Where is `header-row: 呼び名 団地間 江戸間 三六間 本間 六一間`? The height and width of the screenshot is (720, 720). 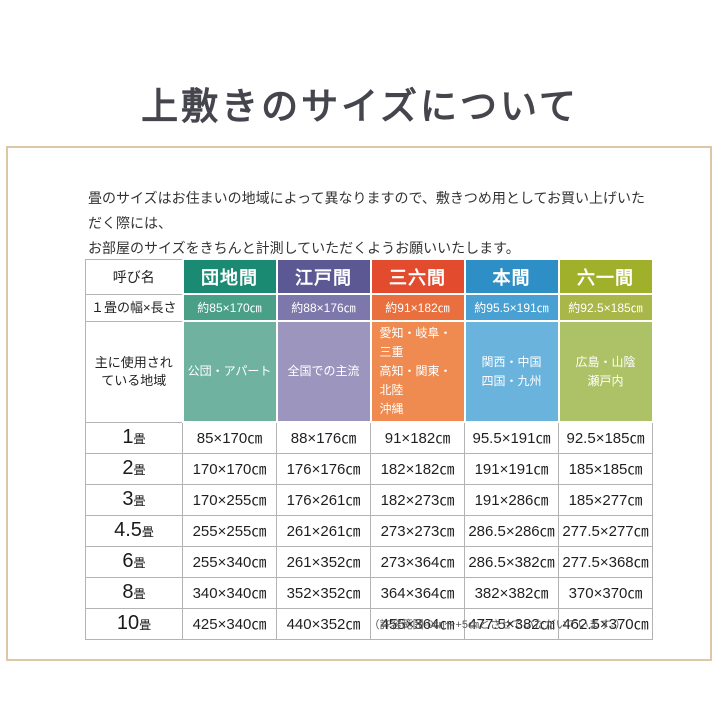 header-row: 呼び名 団地間 江戸間 三六間 本間 六一間 is located at coordinates (369, 276).